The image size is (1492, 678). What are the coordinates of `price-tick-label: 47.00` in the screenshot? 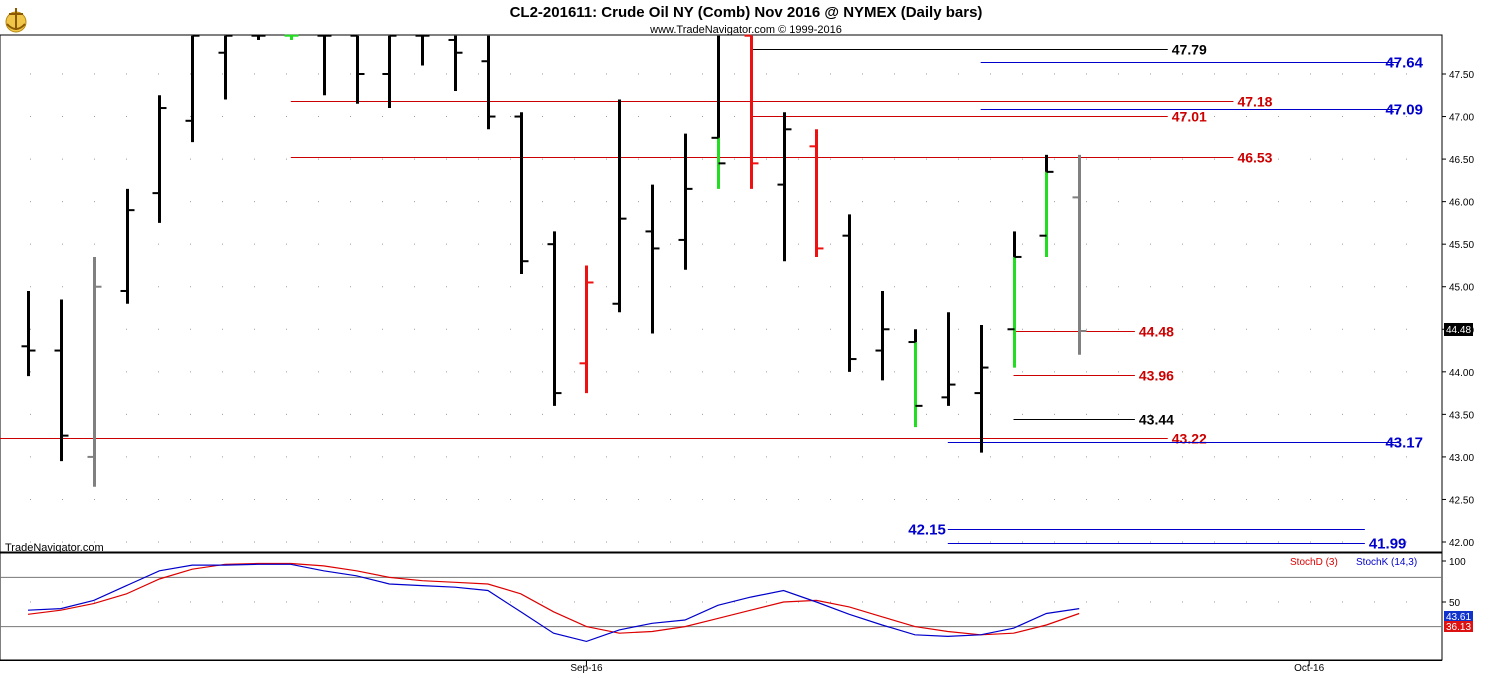 It's located at (1461, 118).